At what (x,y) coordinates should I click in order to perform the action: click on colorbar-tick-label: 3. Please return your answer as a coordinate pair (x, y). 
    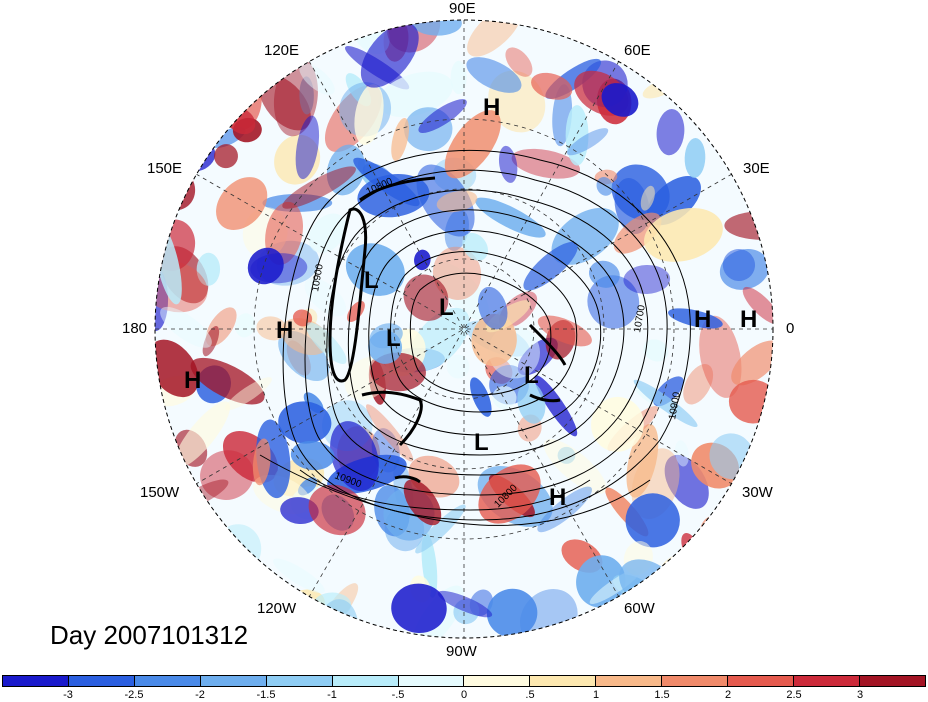
    Looking at the image, I should click on (860, 695).